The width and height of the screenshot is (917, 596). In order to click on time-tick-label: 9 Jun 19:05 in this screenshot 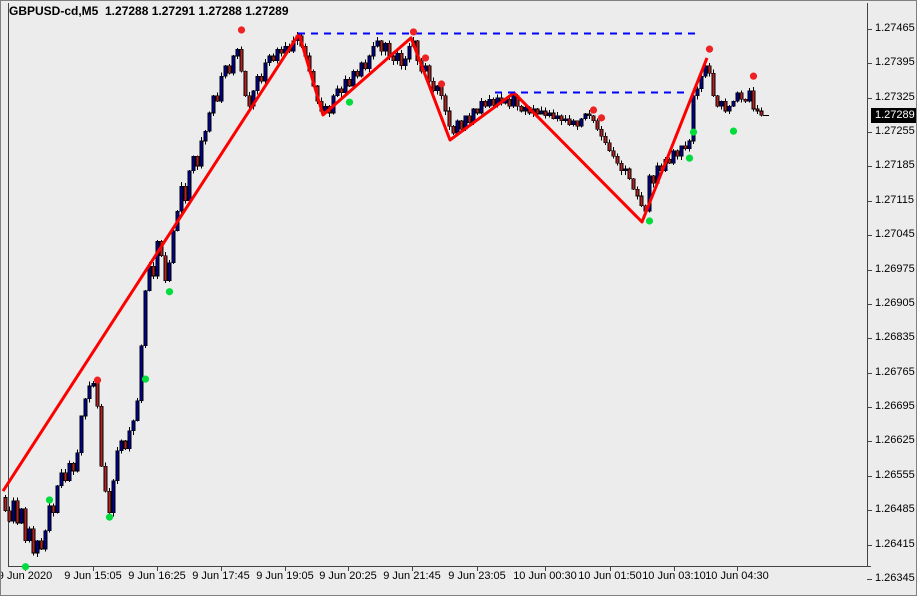, I will do `click(285, 576)`.